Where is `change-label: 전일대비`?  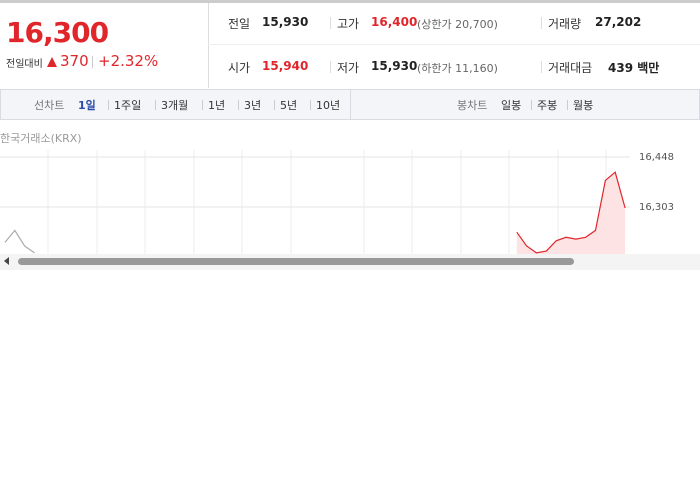 change-label: 전일대비 is located at coordinates (24, 64).